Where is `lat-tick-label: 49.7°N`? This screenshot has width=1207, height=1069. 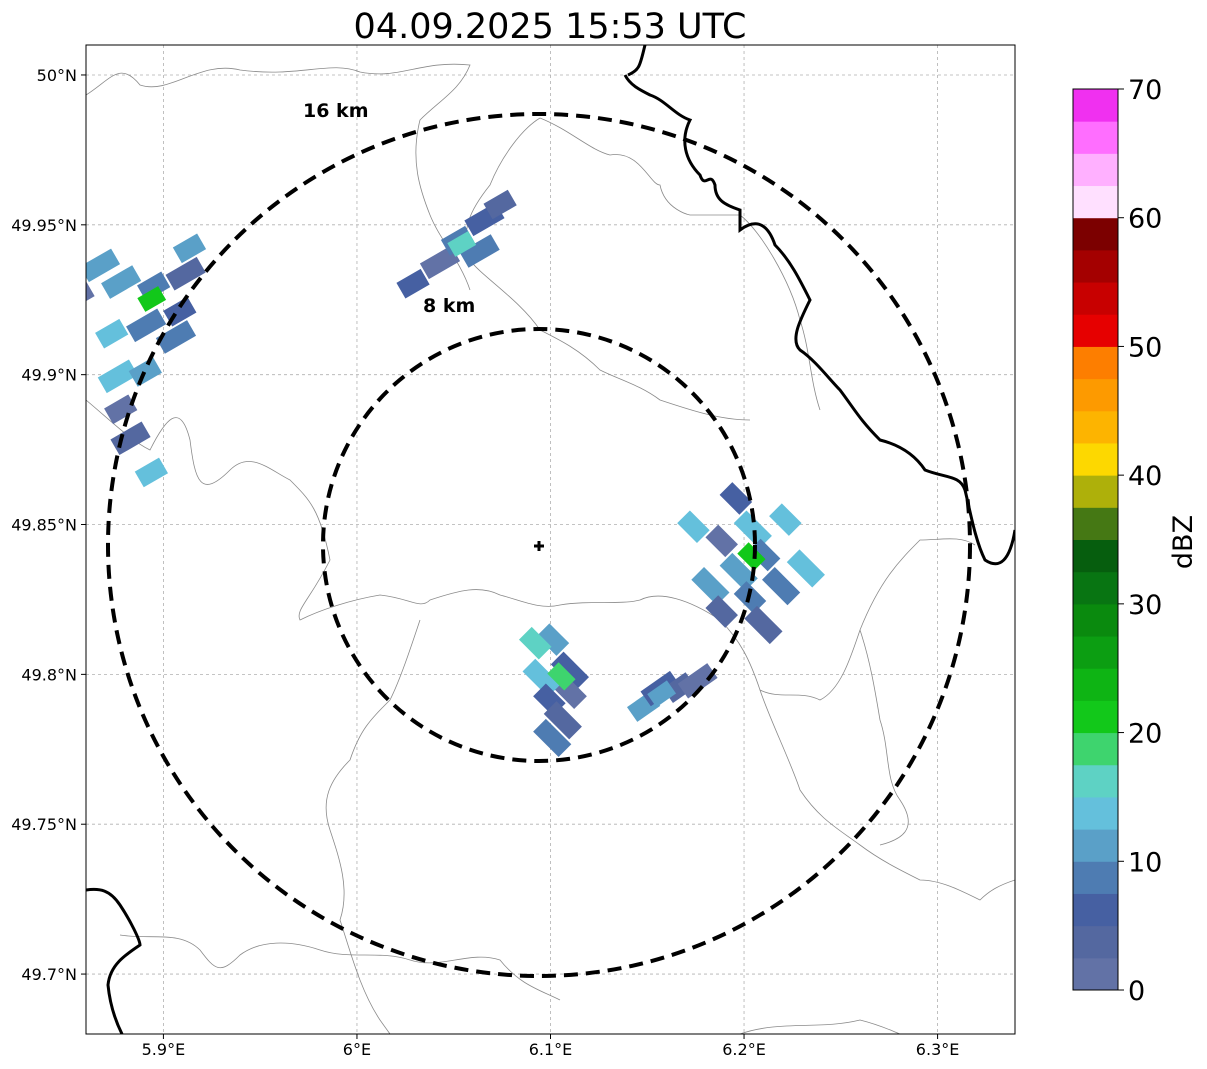 lat-tick-label: 49.7°N is located at coordinates (49, 974).